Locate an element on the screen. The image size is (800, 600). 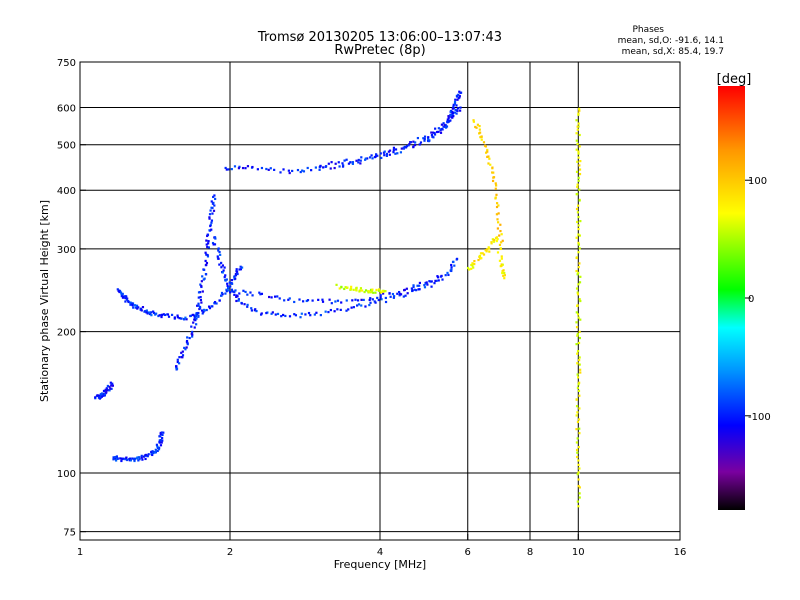
y-ticks: 75 100 200 300 400 500 600 750 is located at coordinates (71, 298).